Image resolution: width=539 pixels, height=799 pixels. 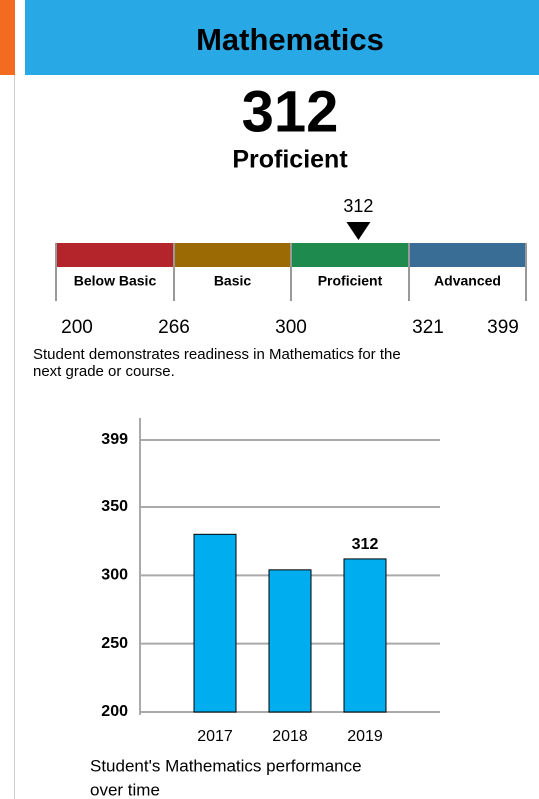 What do you see at coordinates (114, 711) in the screenshot?
I see `y-tick-label: 200` at bounding box center [114, 711].